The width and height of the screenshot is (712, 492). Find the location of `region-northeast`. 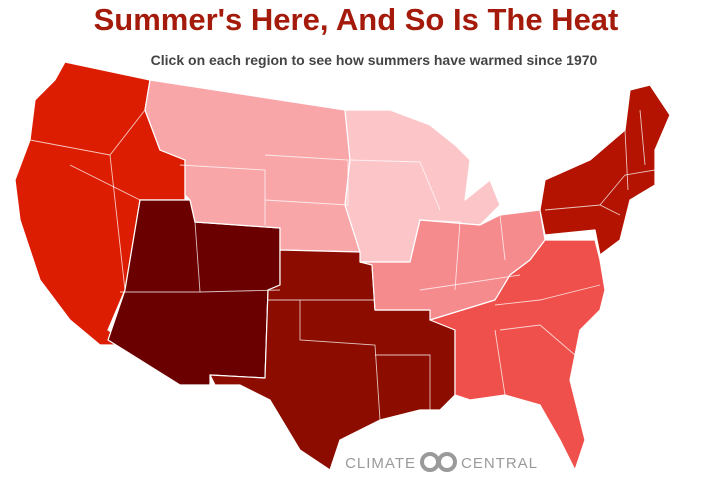

region-northeast is located at coordinates (605, 170).